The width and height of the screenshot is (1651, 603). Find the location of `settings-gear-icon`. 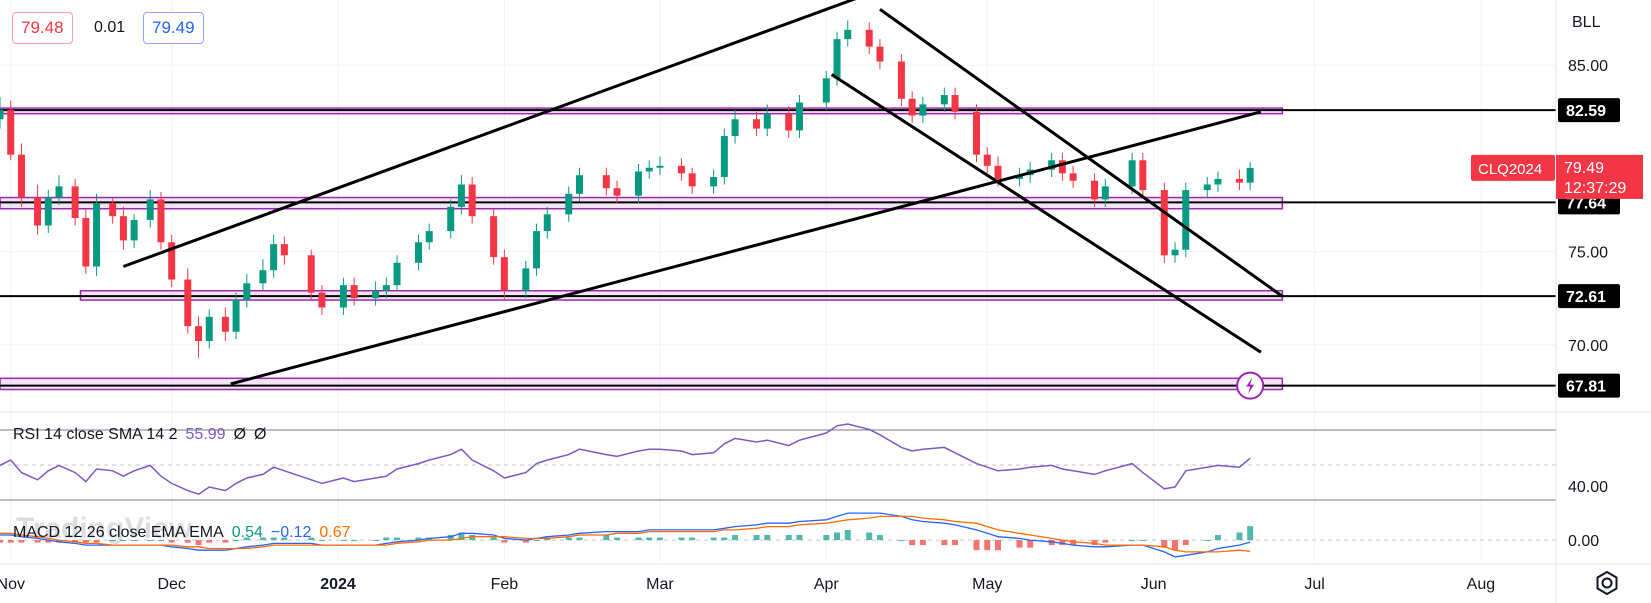

settings-gear-icon is located at coordinates (1607, 583).